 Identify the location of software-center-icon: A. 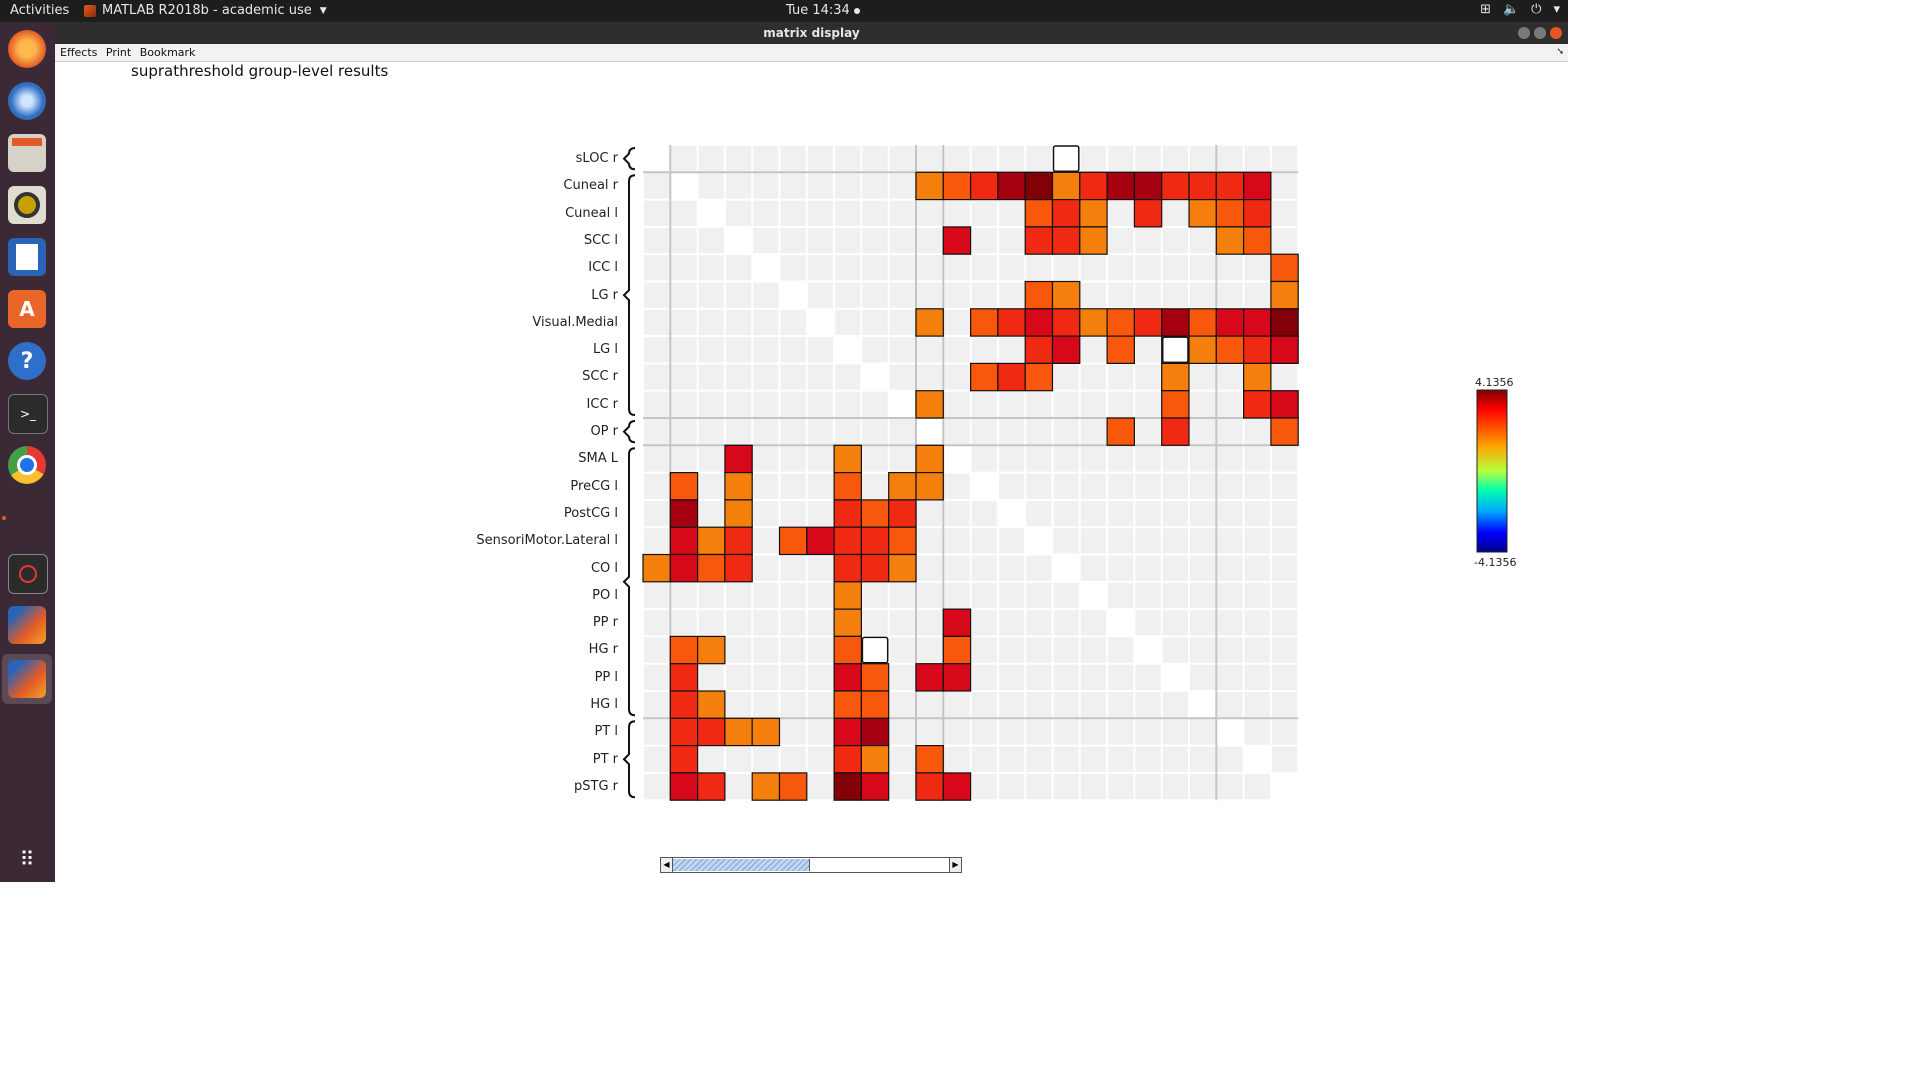
(27, 309).